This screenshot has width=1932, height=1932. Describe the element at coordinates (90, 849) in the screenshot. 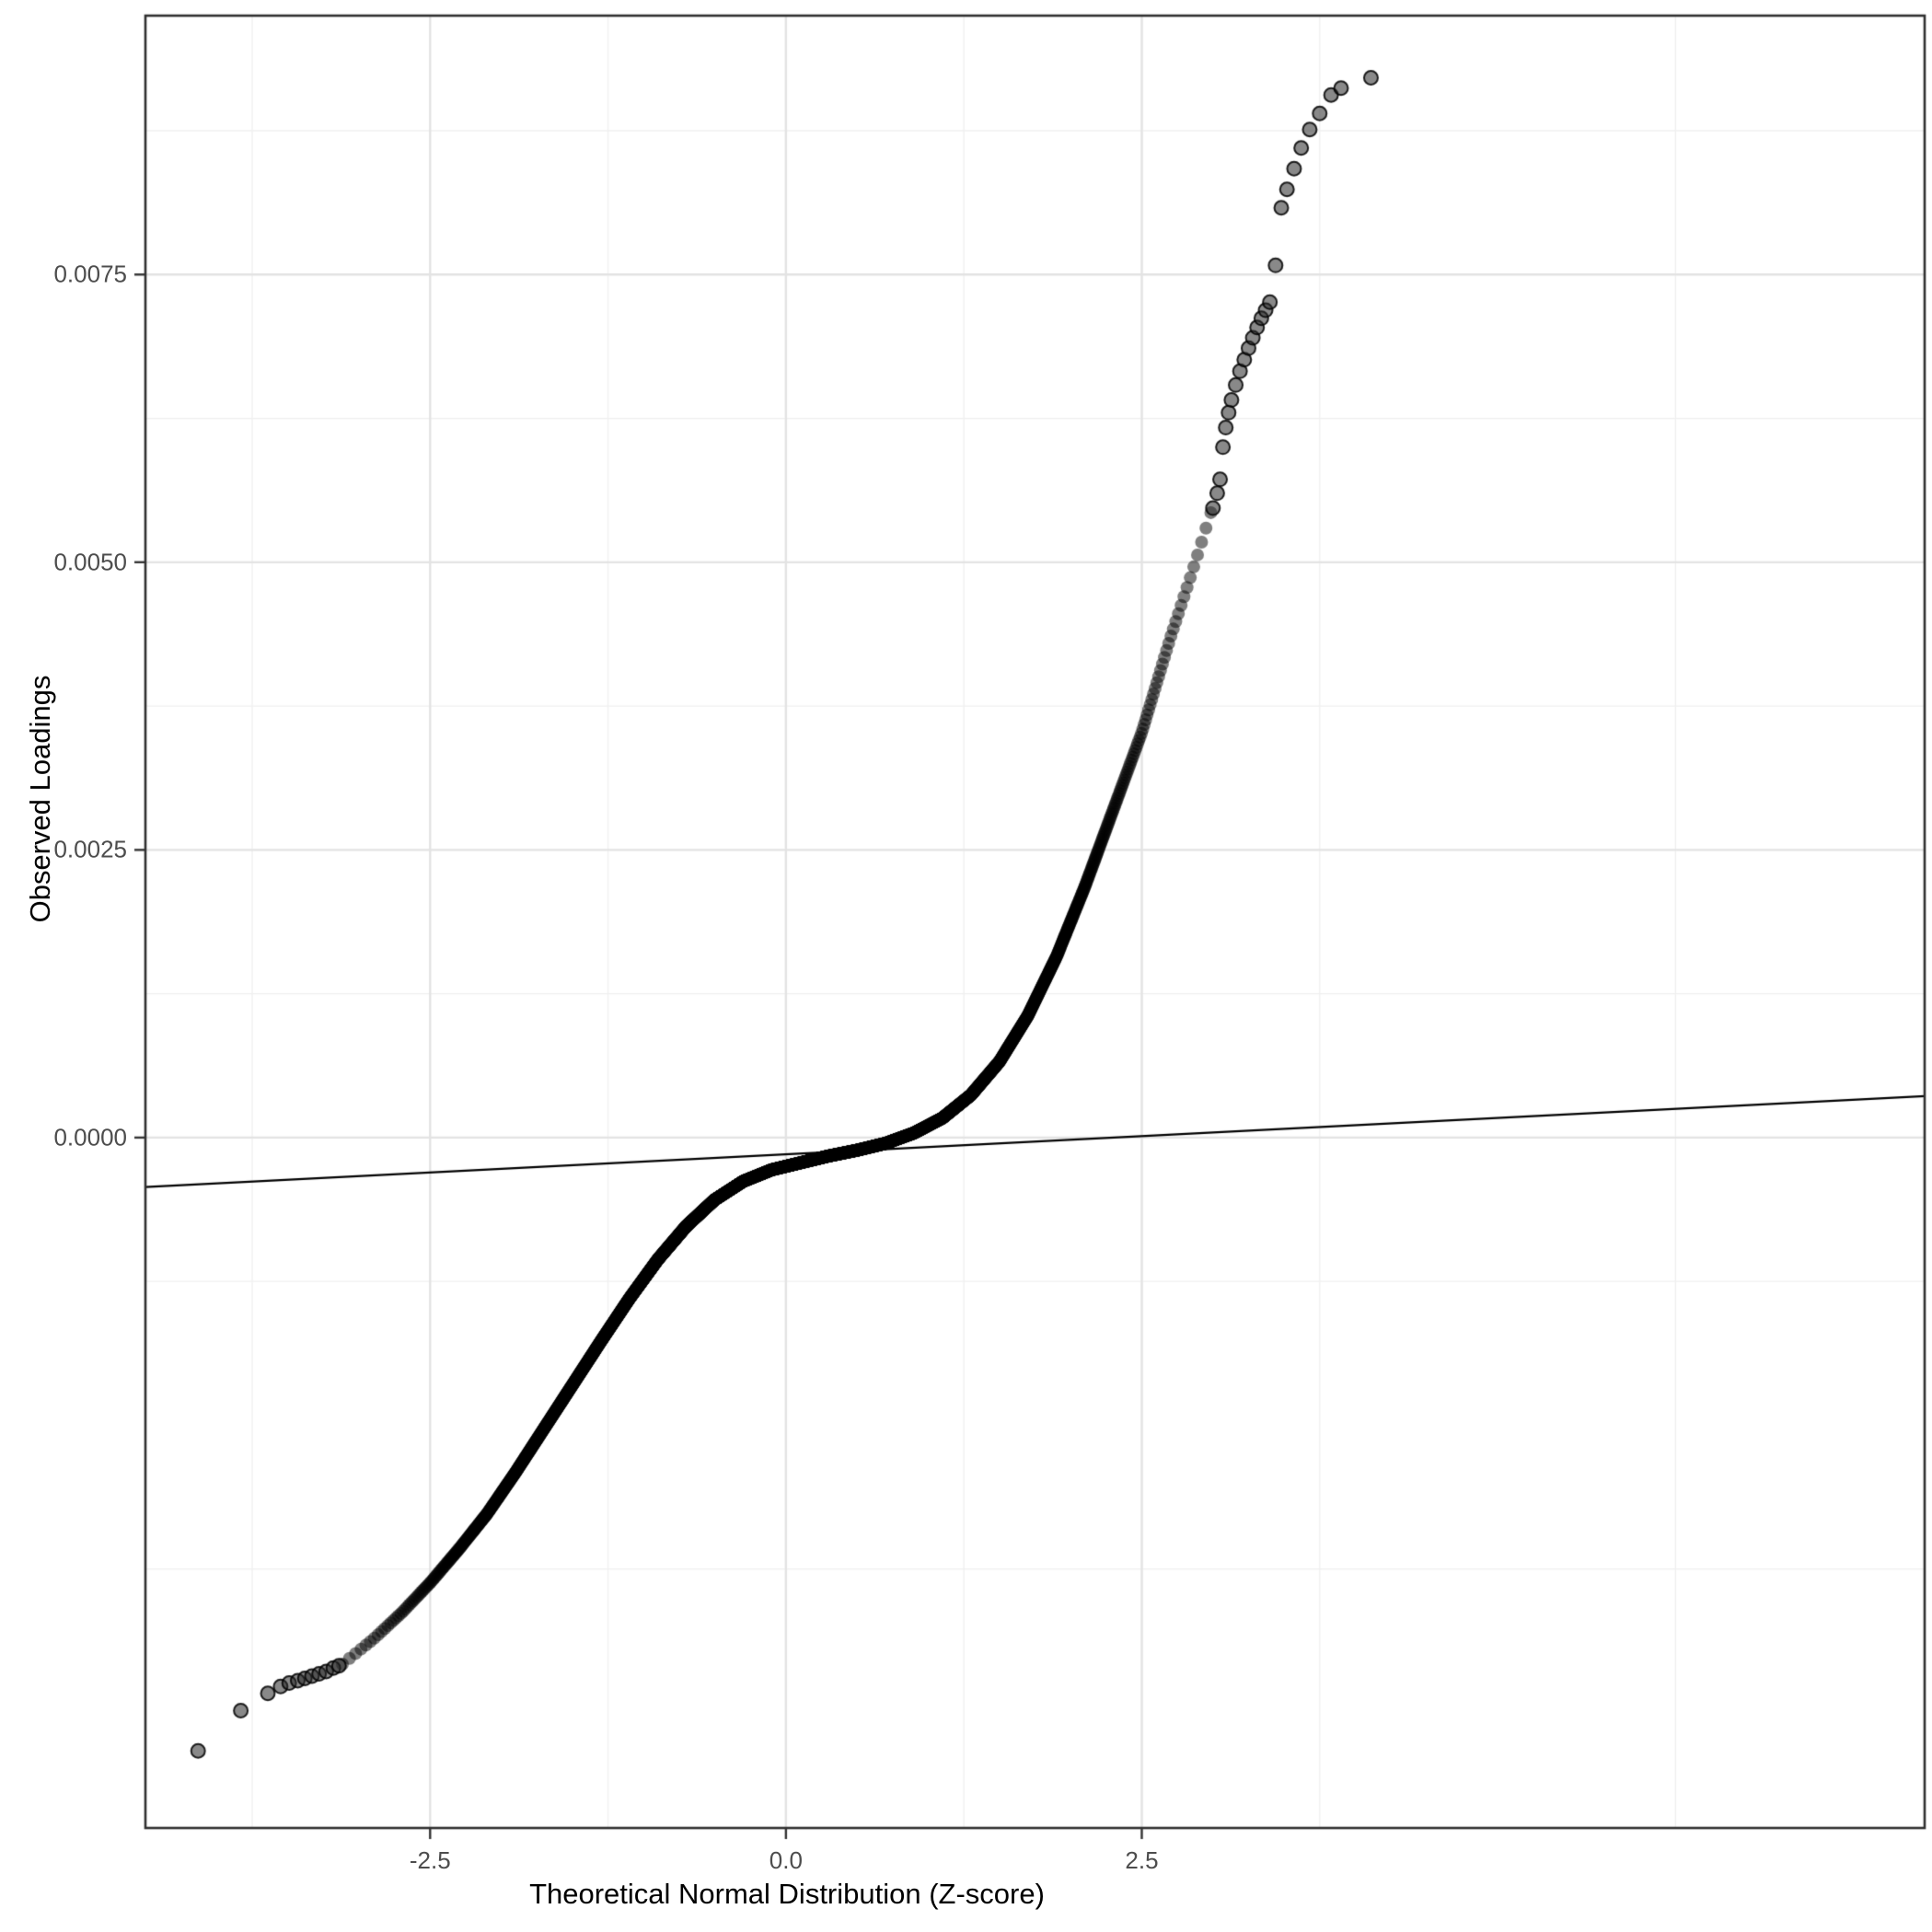

I see `y-tick-label: 0.0025` at that location.